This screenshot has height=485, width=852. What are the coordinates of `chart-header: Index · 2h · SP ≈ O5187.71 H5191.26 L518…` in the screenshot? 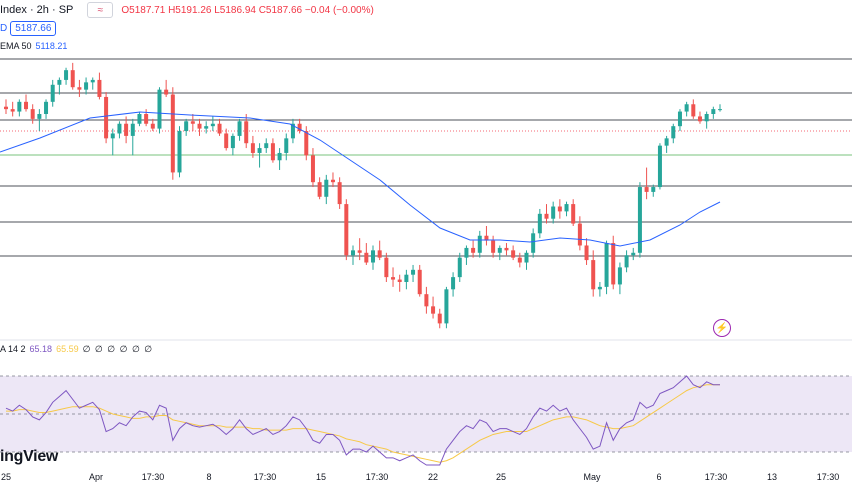 It's located at (187, 10).